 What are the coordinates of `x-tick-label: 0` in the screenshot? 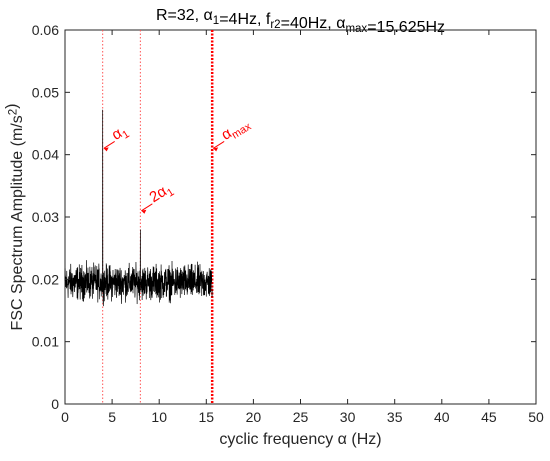 It's located at (65, 417).